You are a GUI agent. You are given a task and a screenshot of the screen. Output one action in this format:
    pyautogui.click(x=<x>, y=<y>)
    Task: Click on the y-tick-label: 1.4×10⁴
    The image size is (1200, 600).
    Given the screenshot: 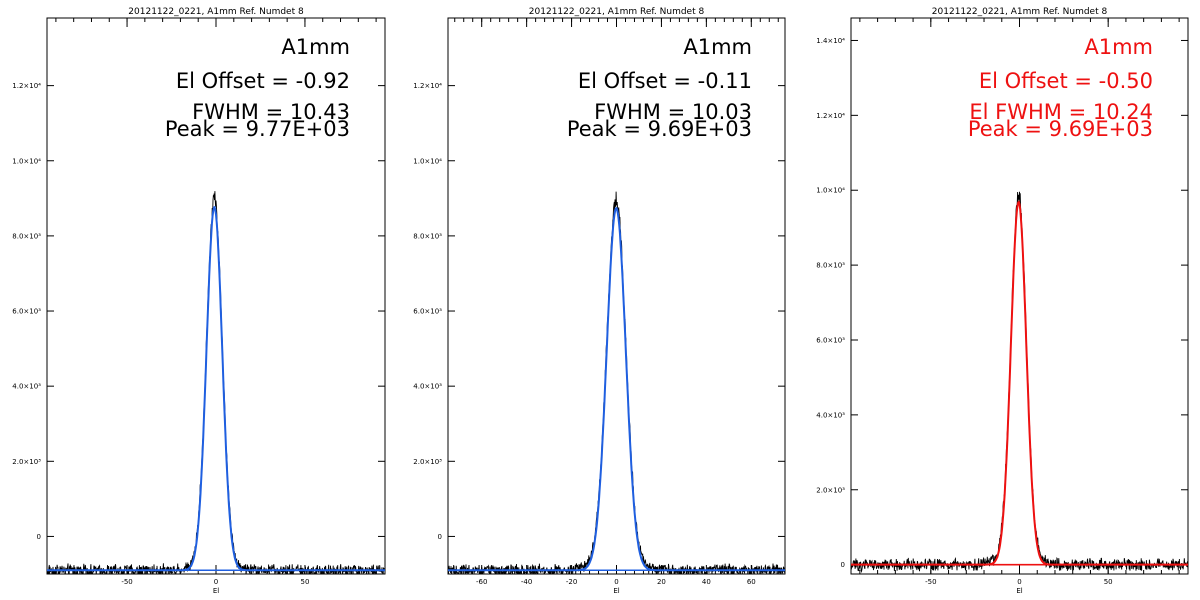 What is the action you would take?
    pyautogui.click(x=830, y=41)
    